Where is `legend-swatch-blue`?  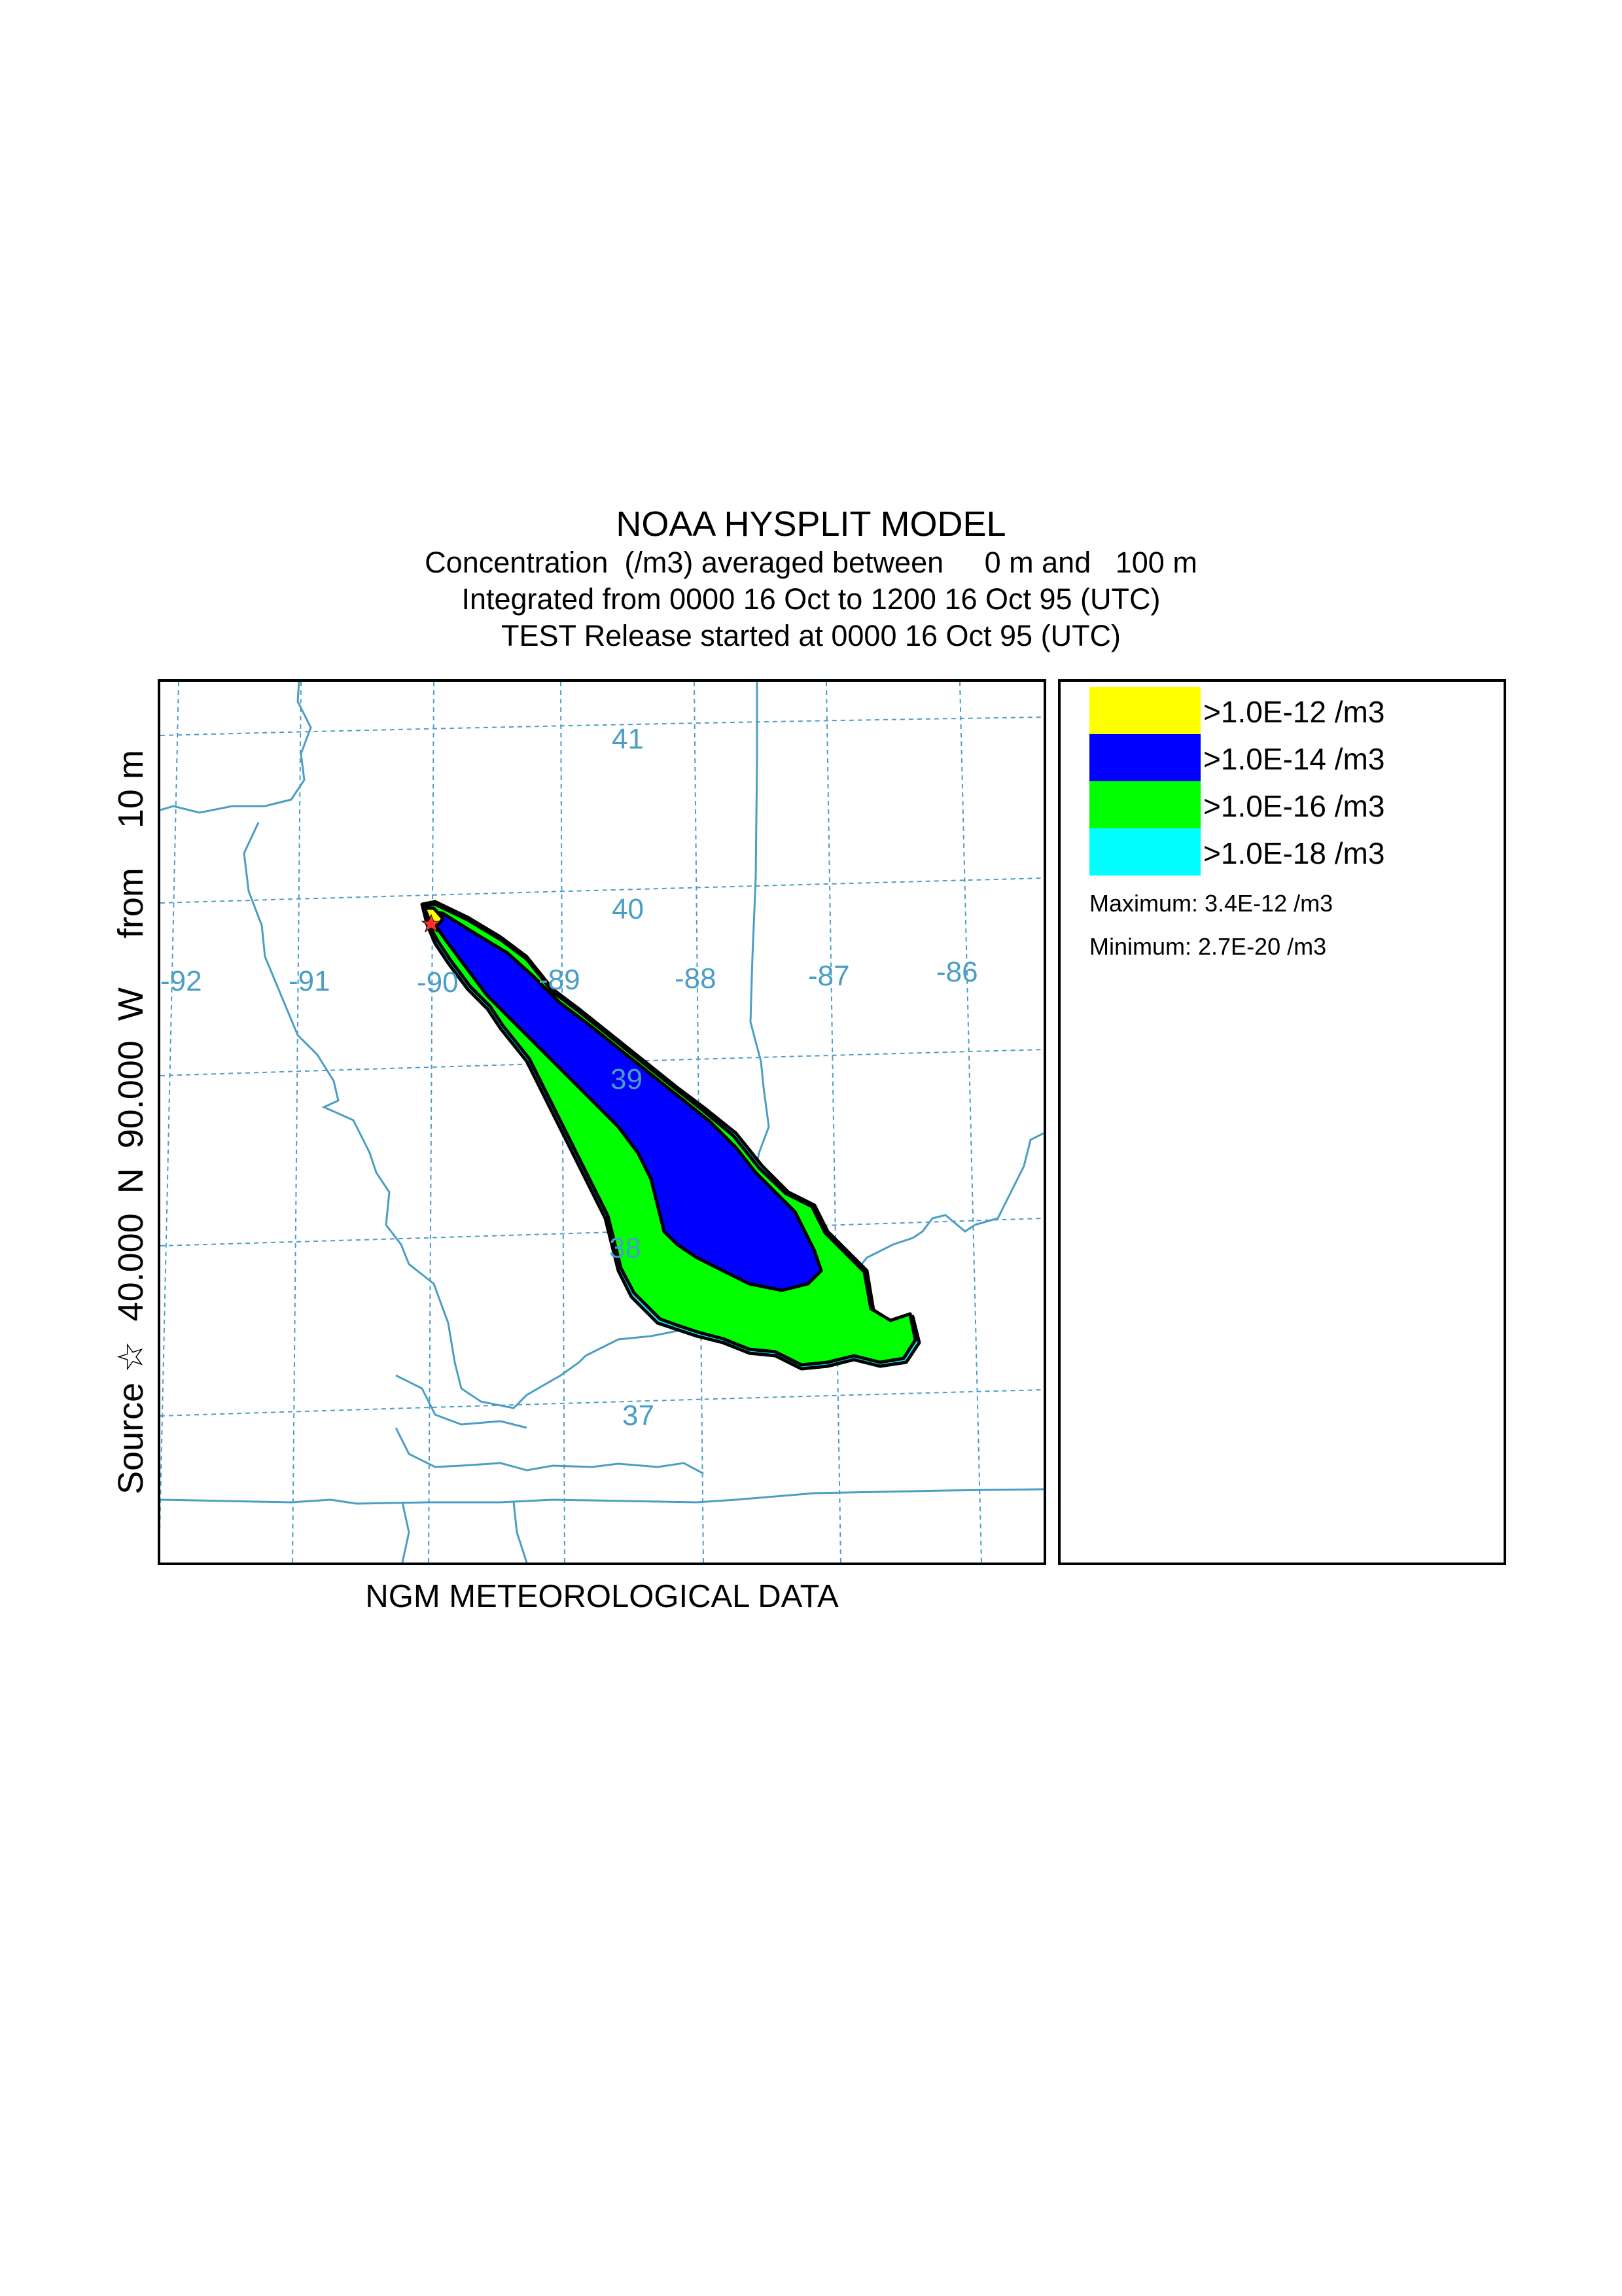 legend-swatch-blue is located at coordinates (1145, 757).